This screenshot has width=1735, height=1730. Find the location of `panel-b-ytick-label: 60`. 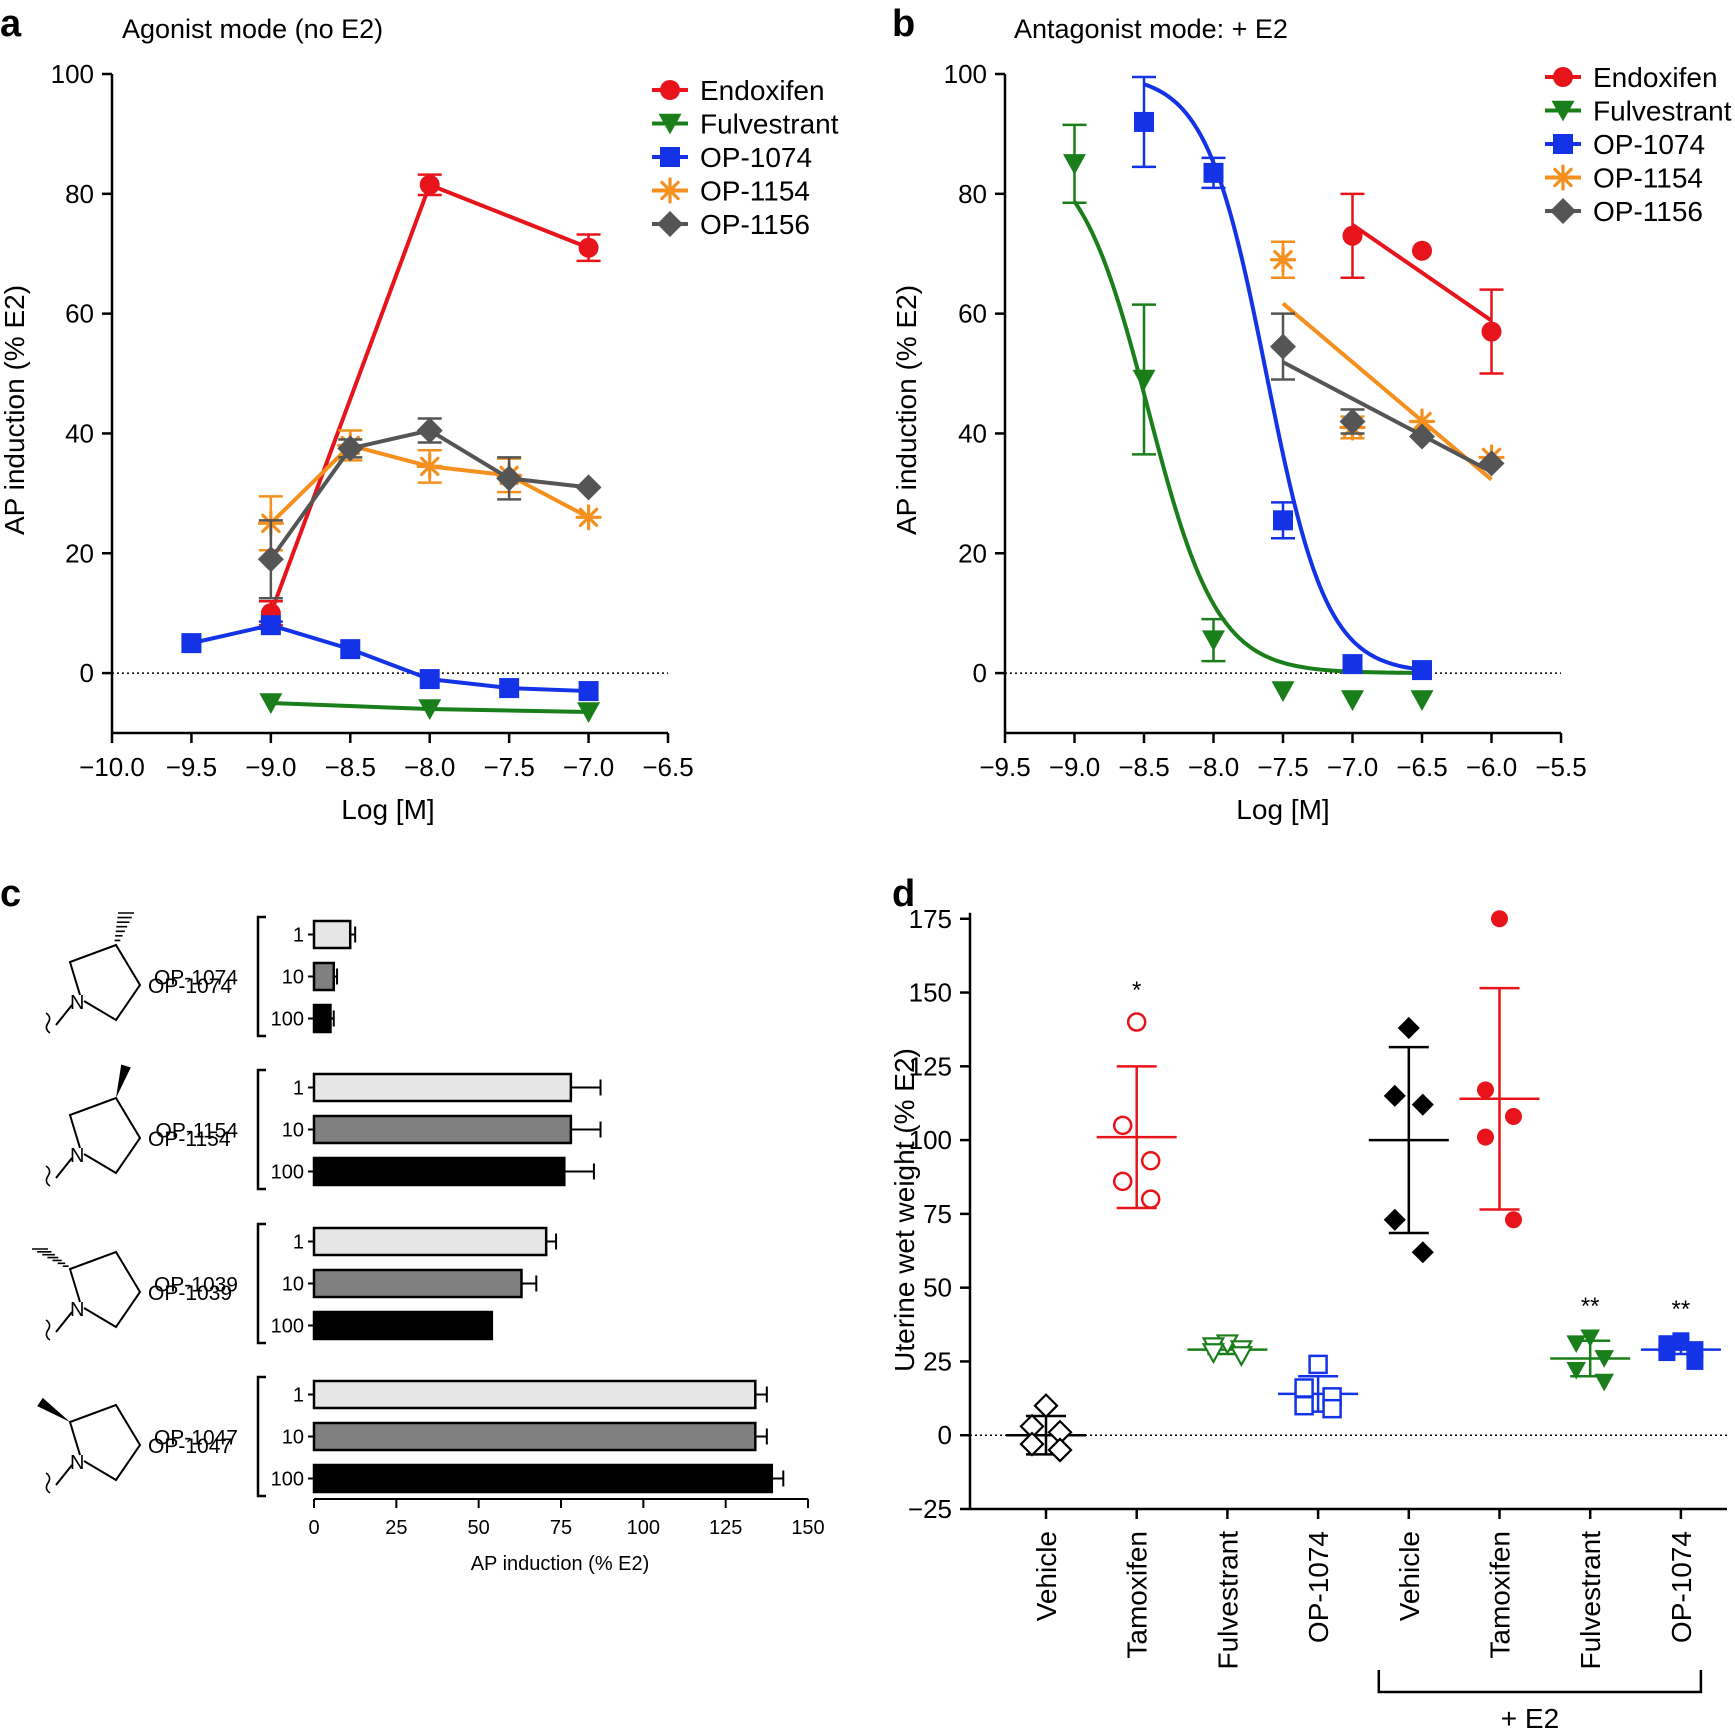

panel-b-ytick-label: 60 is located at coordinates (972, 314).